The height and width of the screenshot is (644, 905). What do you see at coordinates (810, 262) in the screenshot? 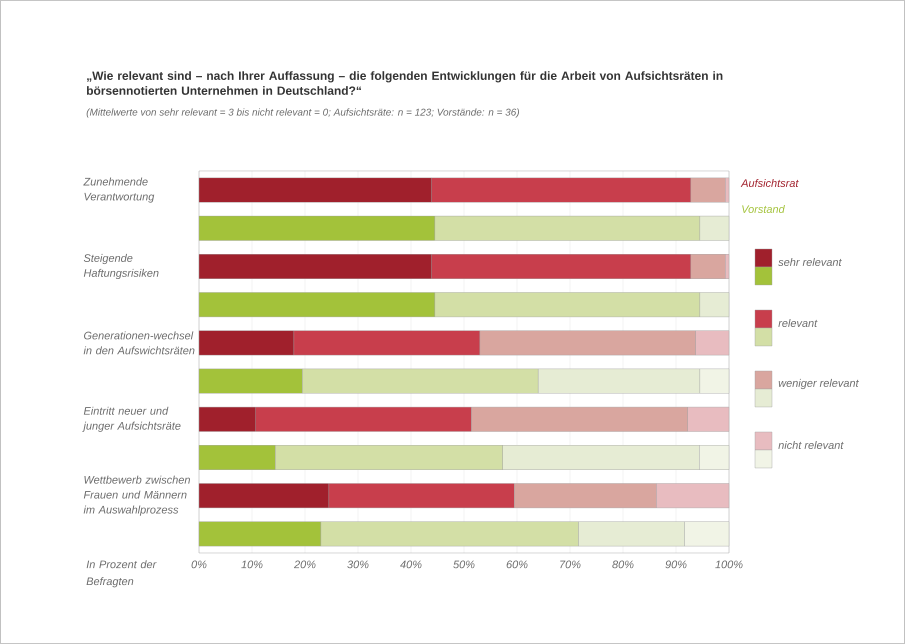
I see `legend-label: sehr relevant` at bounding box center [810, 262].